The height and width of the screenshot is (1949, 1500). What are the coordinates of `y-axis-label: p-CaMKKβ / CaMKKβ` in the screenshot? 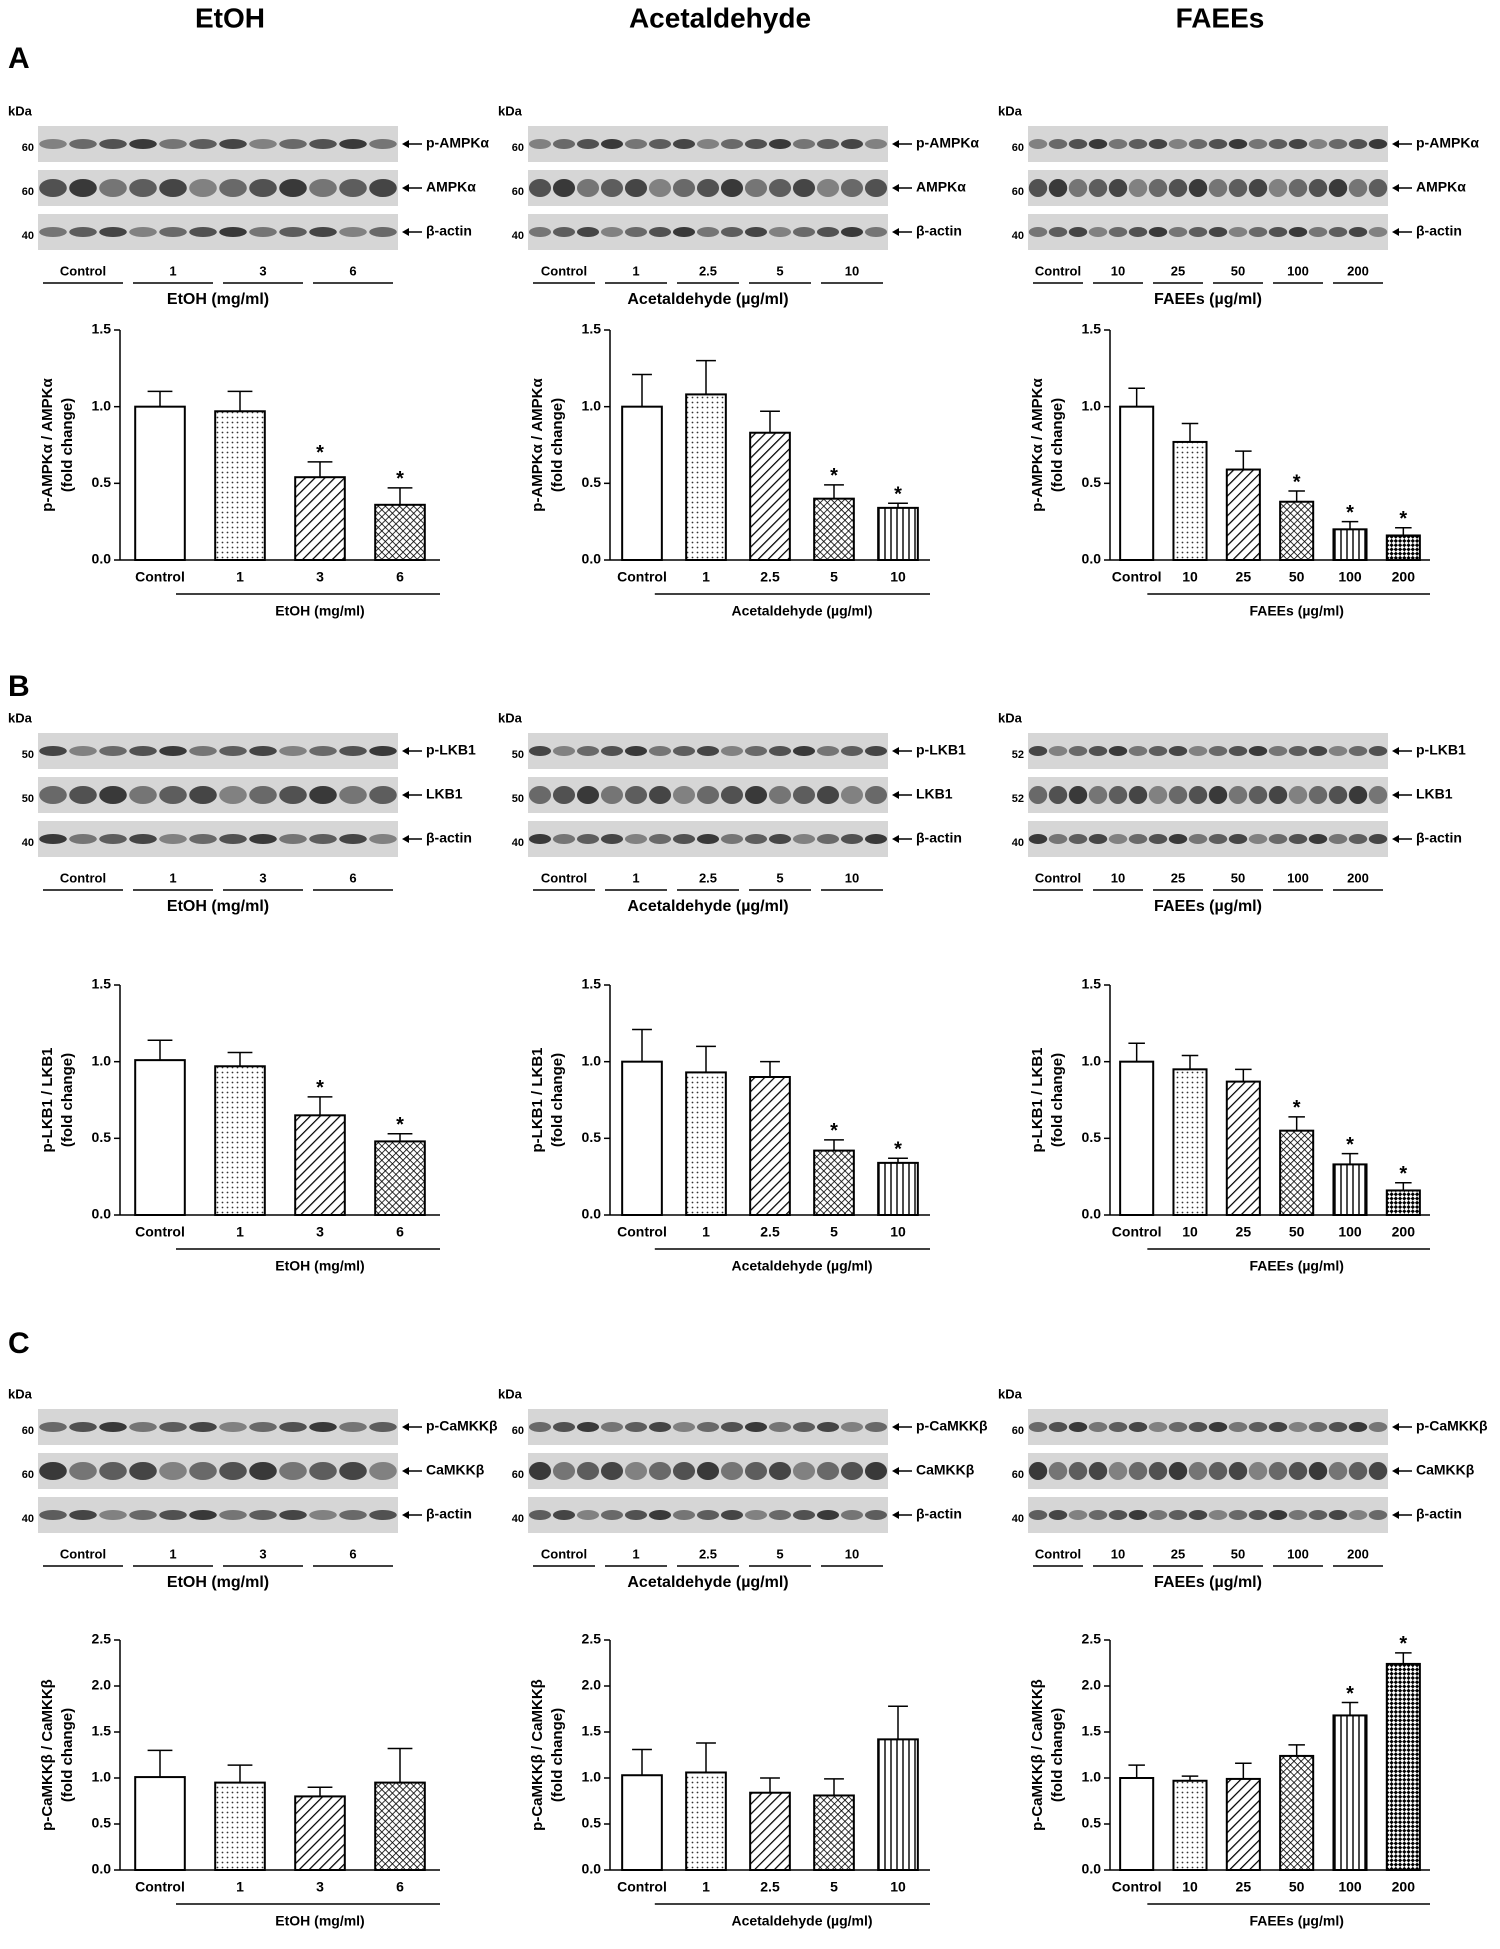 It's located at (537, 1755).